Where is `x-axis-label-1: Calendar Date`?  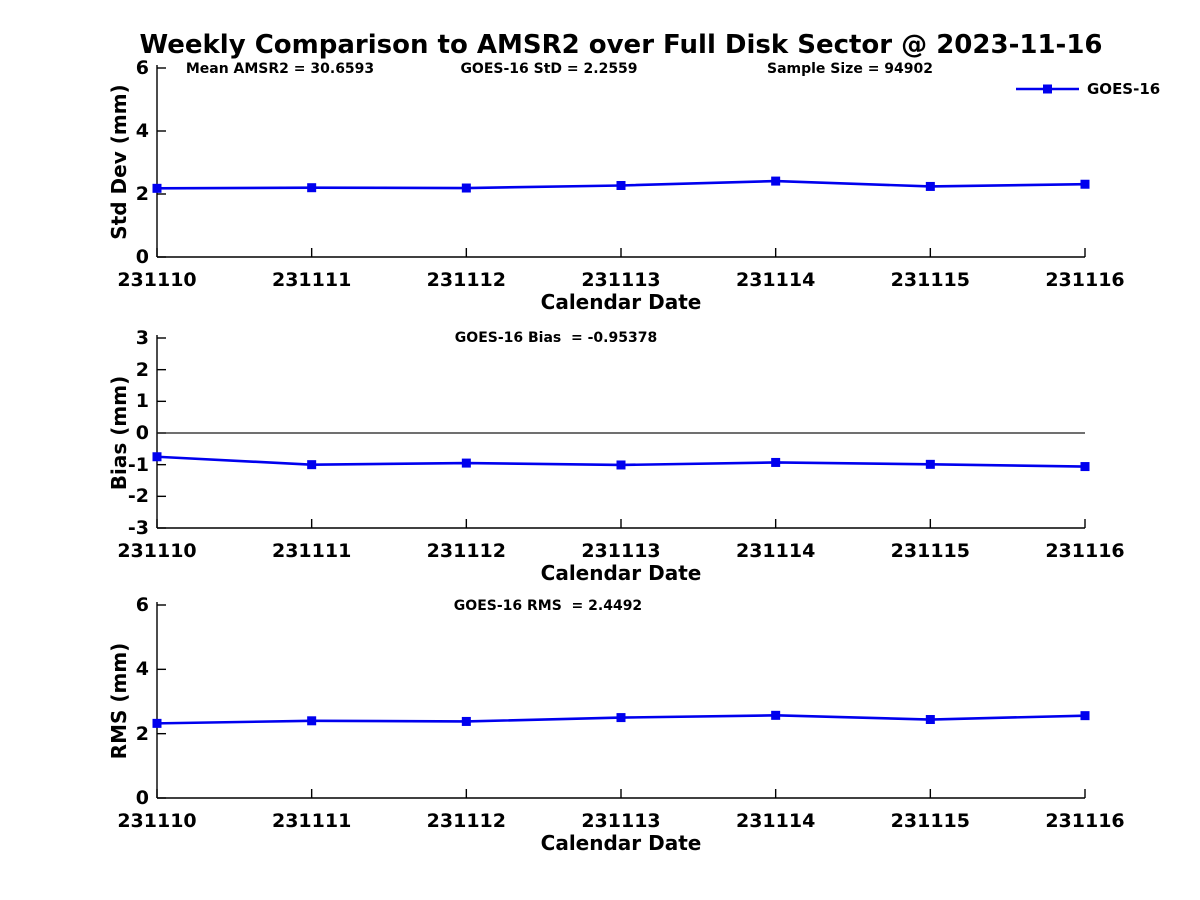 x-axis-label-1: Calendar Date is located at coordinates (621, 302).